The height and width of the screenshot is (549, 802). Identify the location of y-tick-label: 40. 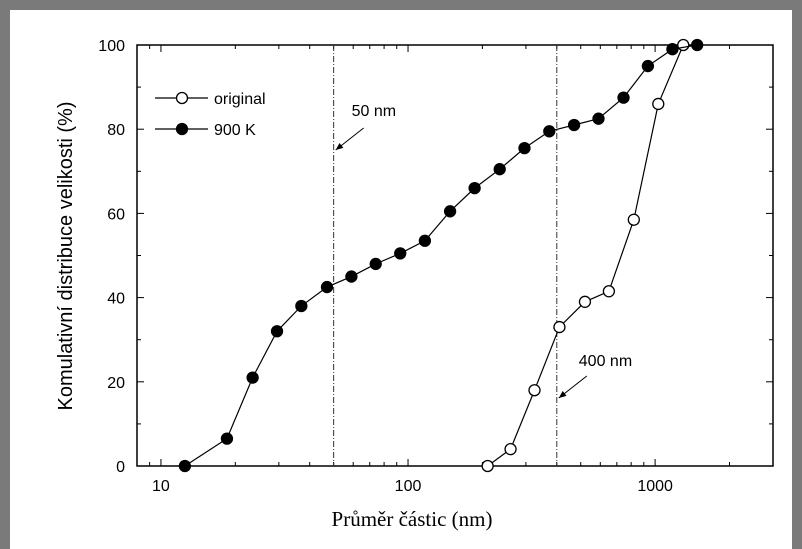
(116, 299).